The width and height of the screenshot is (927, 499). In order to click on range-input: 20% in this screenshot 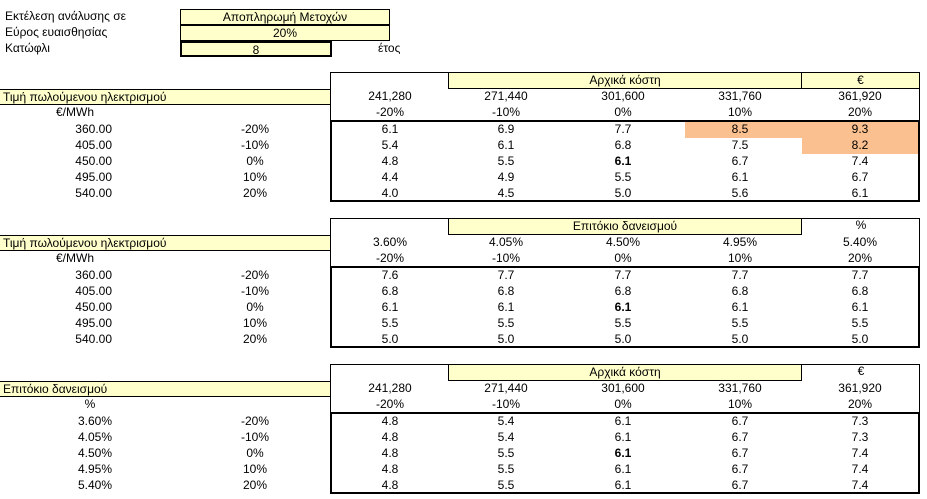, I will do `click(285, 33)`.